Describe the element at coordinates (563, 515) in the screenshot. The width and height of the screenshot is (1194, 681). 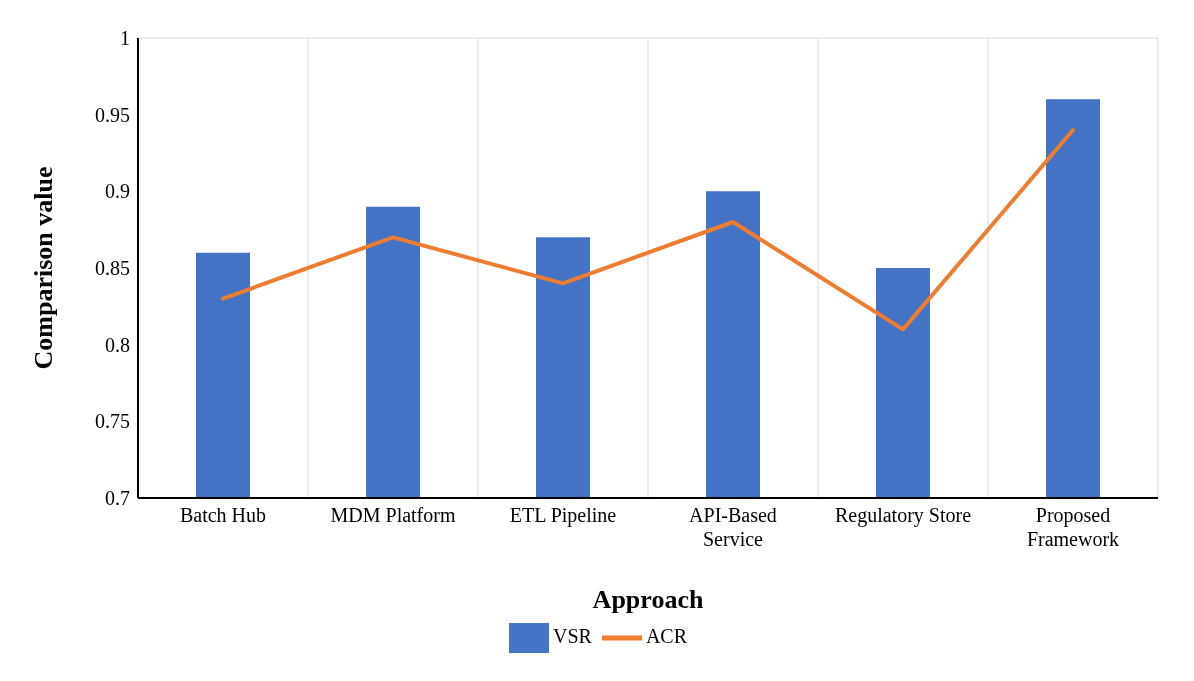
I see `x-tick-label: ETL Pipeline` at that location.